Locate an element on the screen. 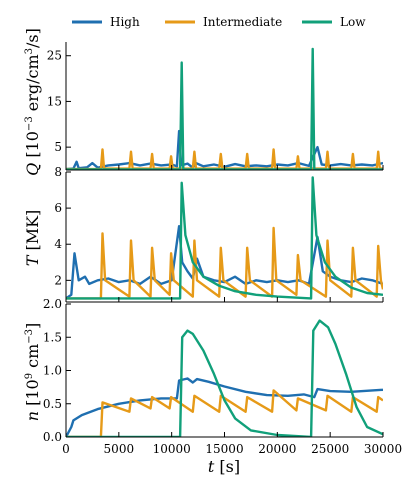 The height and width of the screenshot is (494, 415). legend: High Intermediate Low is located at coordinates (219, 22).